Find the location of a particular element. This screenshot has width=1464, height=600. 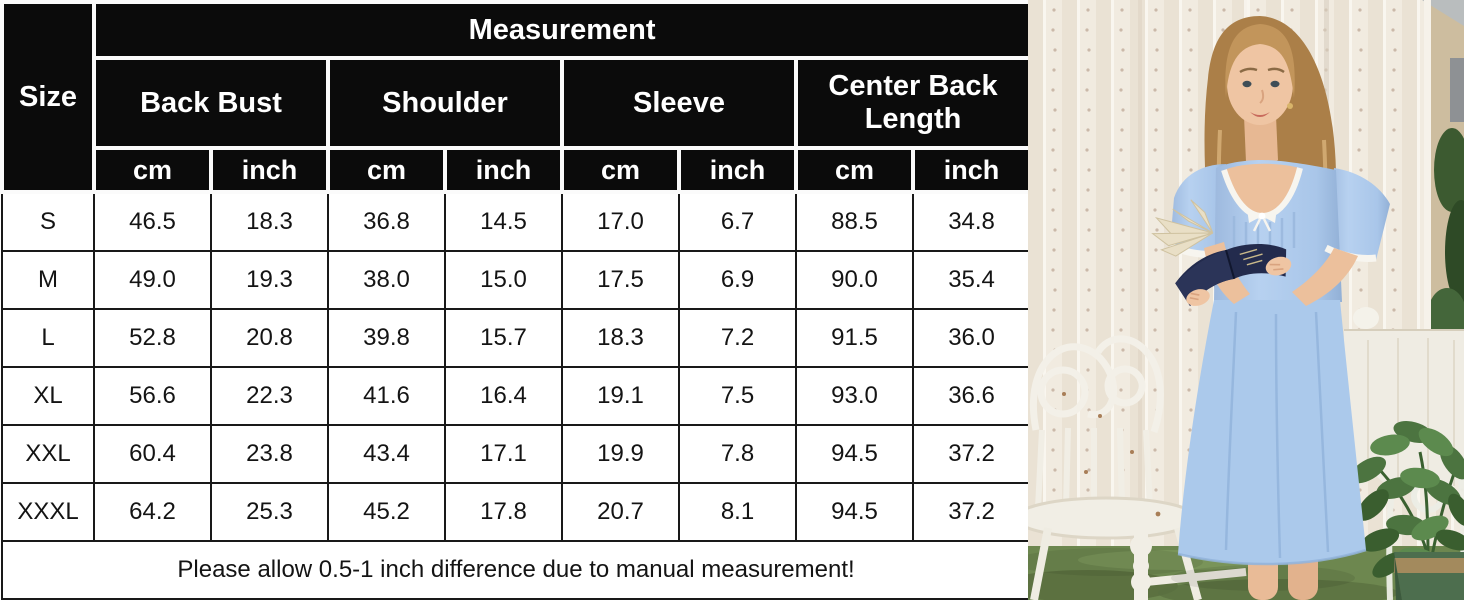

value-cell: 41.6 is located at coordinates (386, 396).